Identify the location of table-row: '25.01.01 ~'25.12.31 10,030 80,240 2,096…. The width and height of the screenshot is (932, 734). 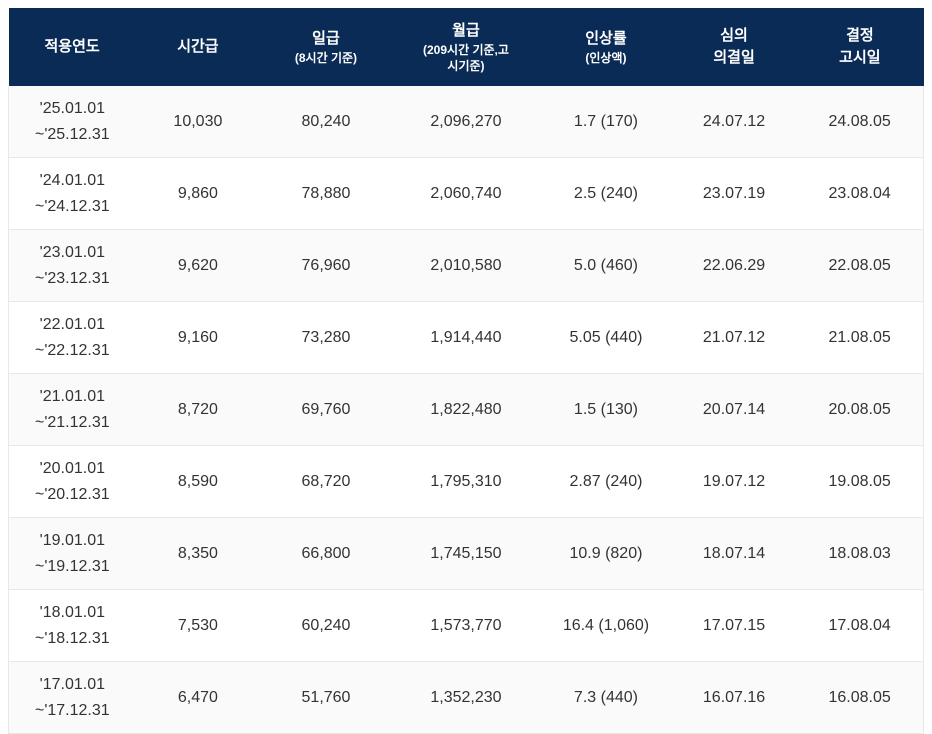
(466, 122).